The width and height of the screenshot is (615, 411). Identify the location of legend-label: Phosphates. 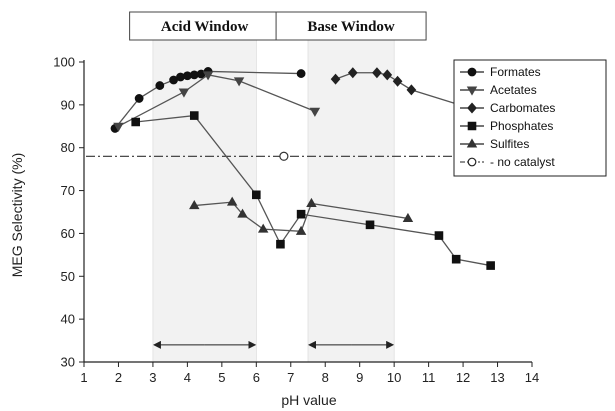
(521, 126).